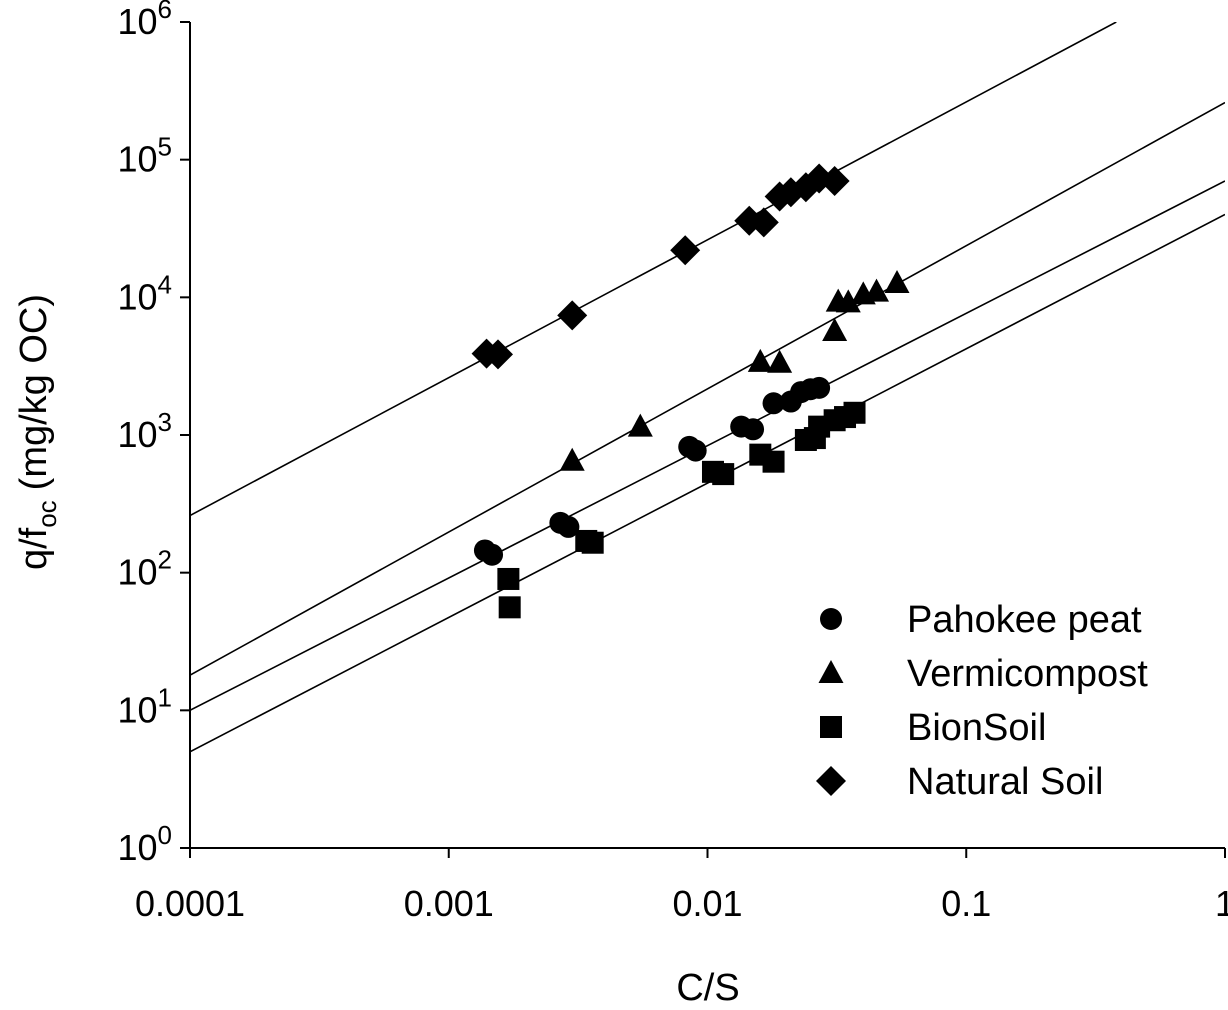 The image size is (1228, 1010). What do you see at coordinates (831, 727) in the screenshot?
I see `legend-marker-square` at bounding box center [831, 727].